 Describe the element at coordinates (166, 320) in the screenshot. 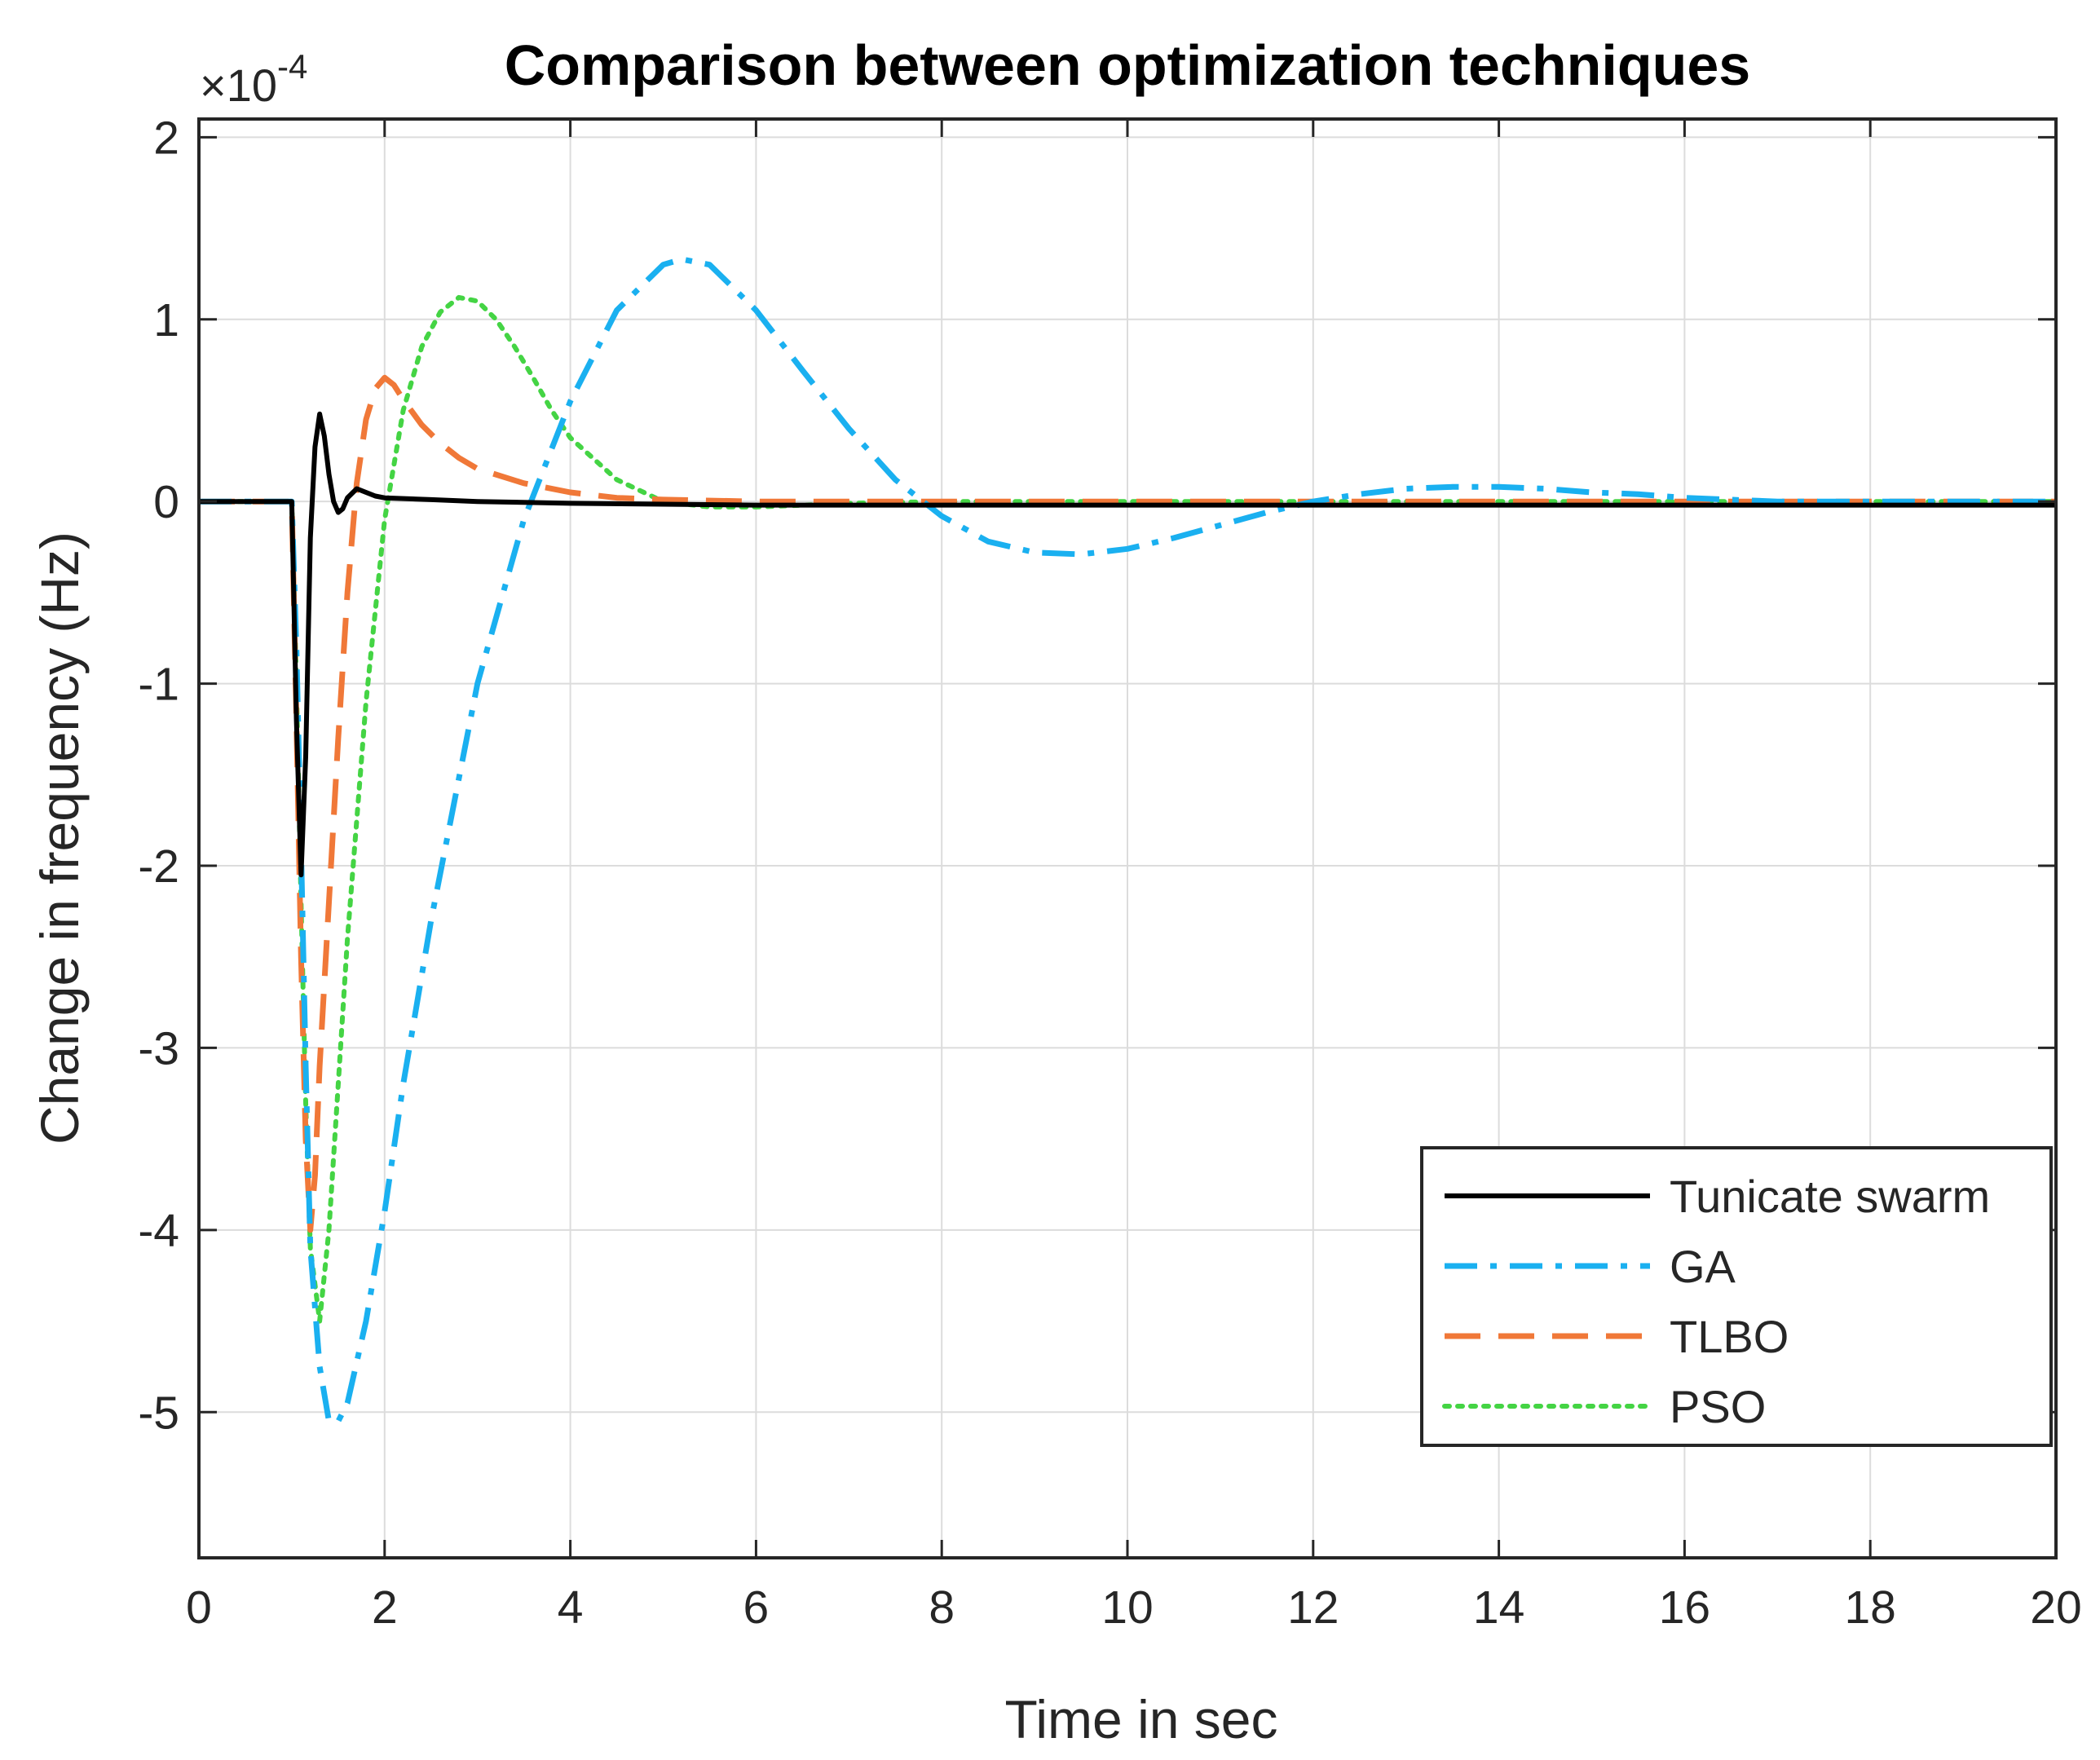

I see `y-tick-label: 1` at that location.